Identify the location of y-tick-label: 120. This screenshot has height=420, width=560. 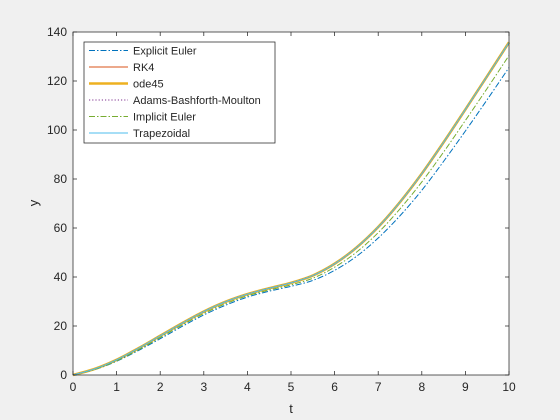
(57, 81).